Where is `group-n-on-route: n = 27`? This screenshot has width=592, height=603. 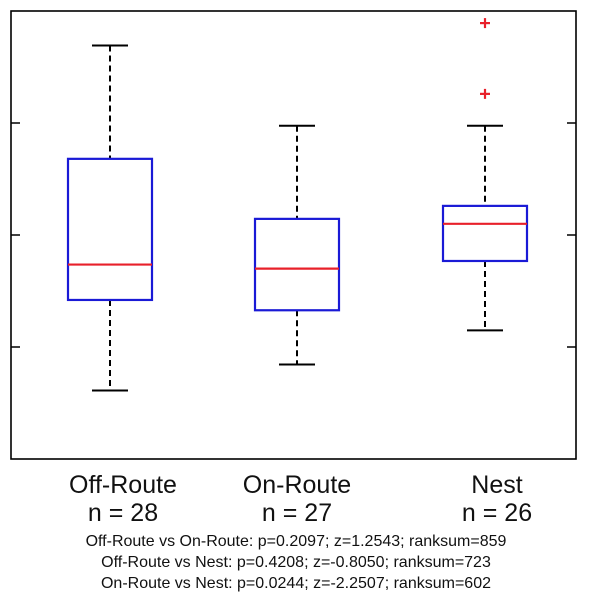
group-n-on-route: n = 27 is located at coordinates (297, 513).